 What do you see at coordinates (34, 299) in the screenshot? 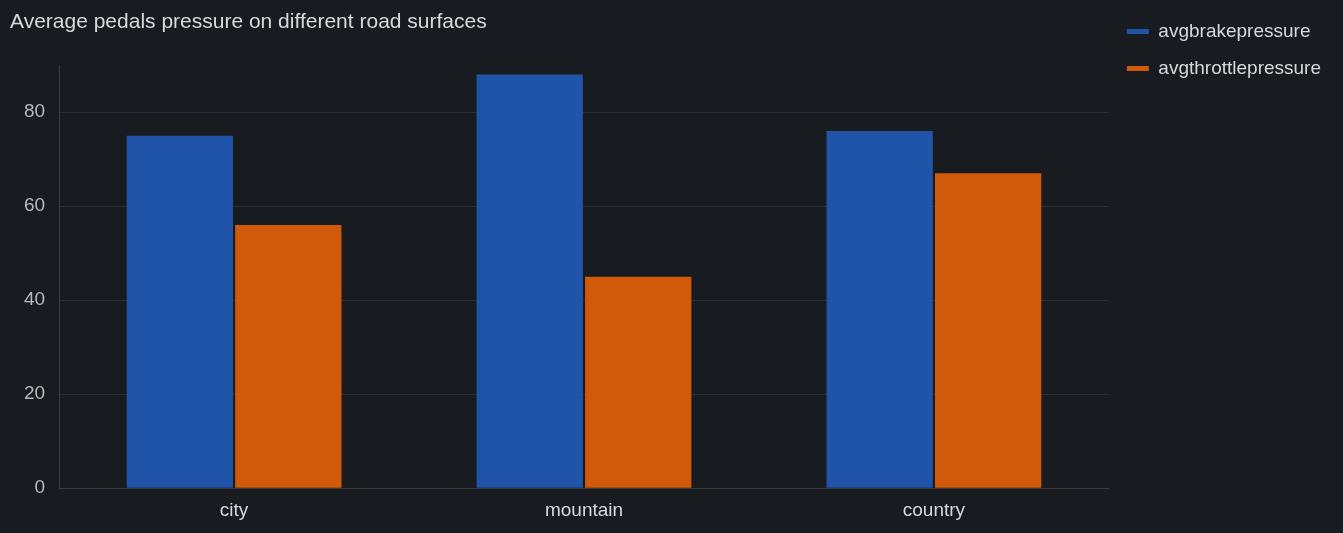
I see `y-tick-label: 40` at bounding box center [34, 299].